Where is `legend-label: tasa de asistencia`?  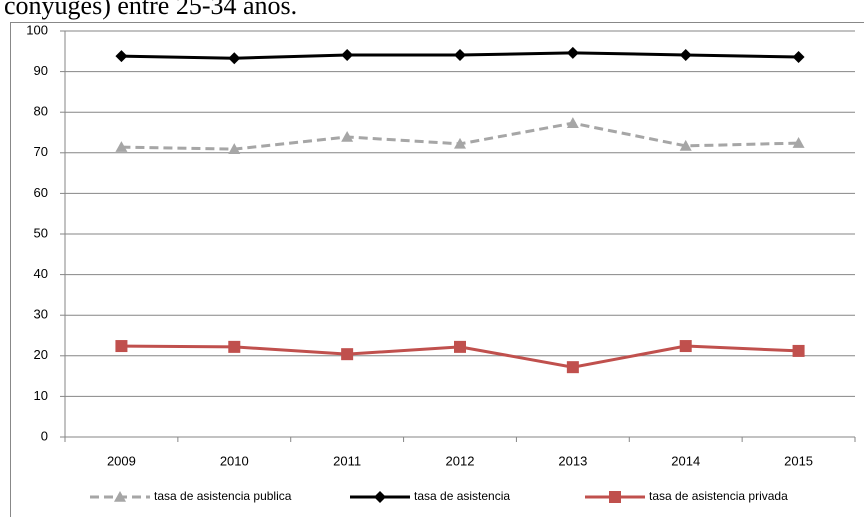 legend-label: tasa de asistencia is located at coordinates (462, 496).